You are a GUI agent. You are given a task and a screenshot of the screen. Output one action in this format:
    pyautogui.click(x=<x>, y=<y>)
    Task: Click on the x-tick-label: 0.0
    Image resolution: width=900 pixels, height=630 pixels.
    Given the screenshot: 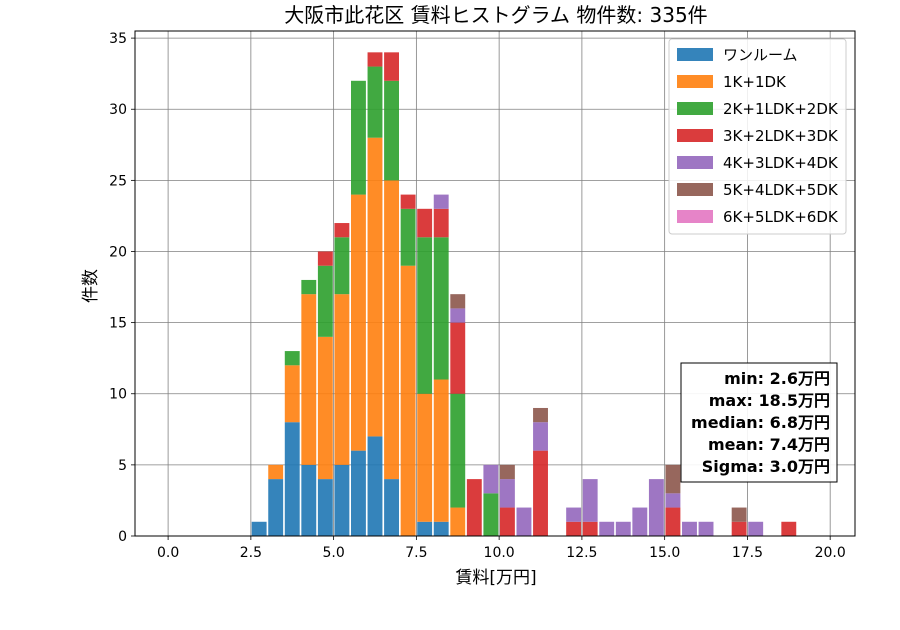 What is the action you would take?
    pyautogui.click(x=168, y=553)
    